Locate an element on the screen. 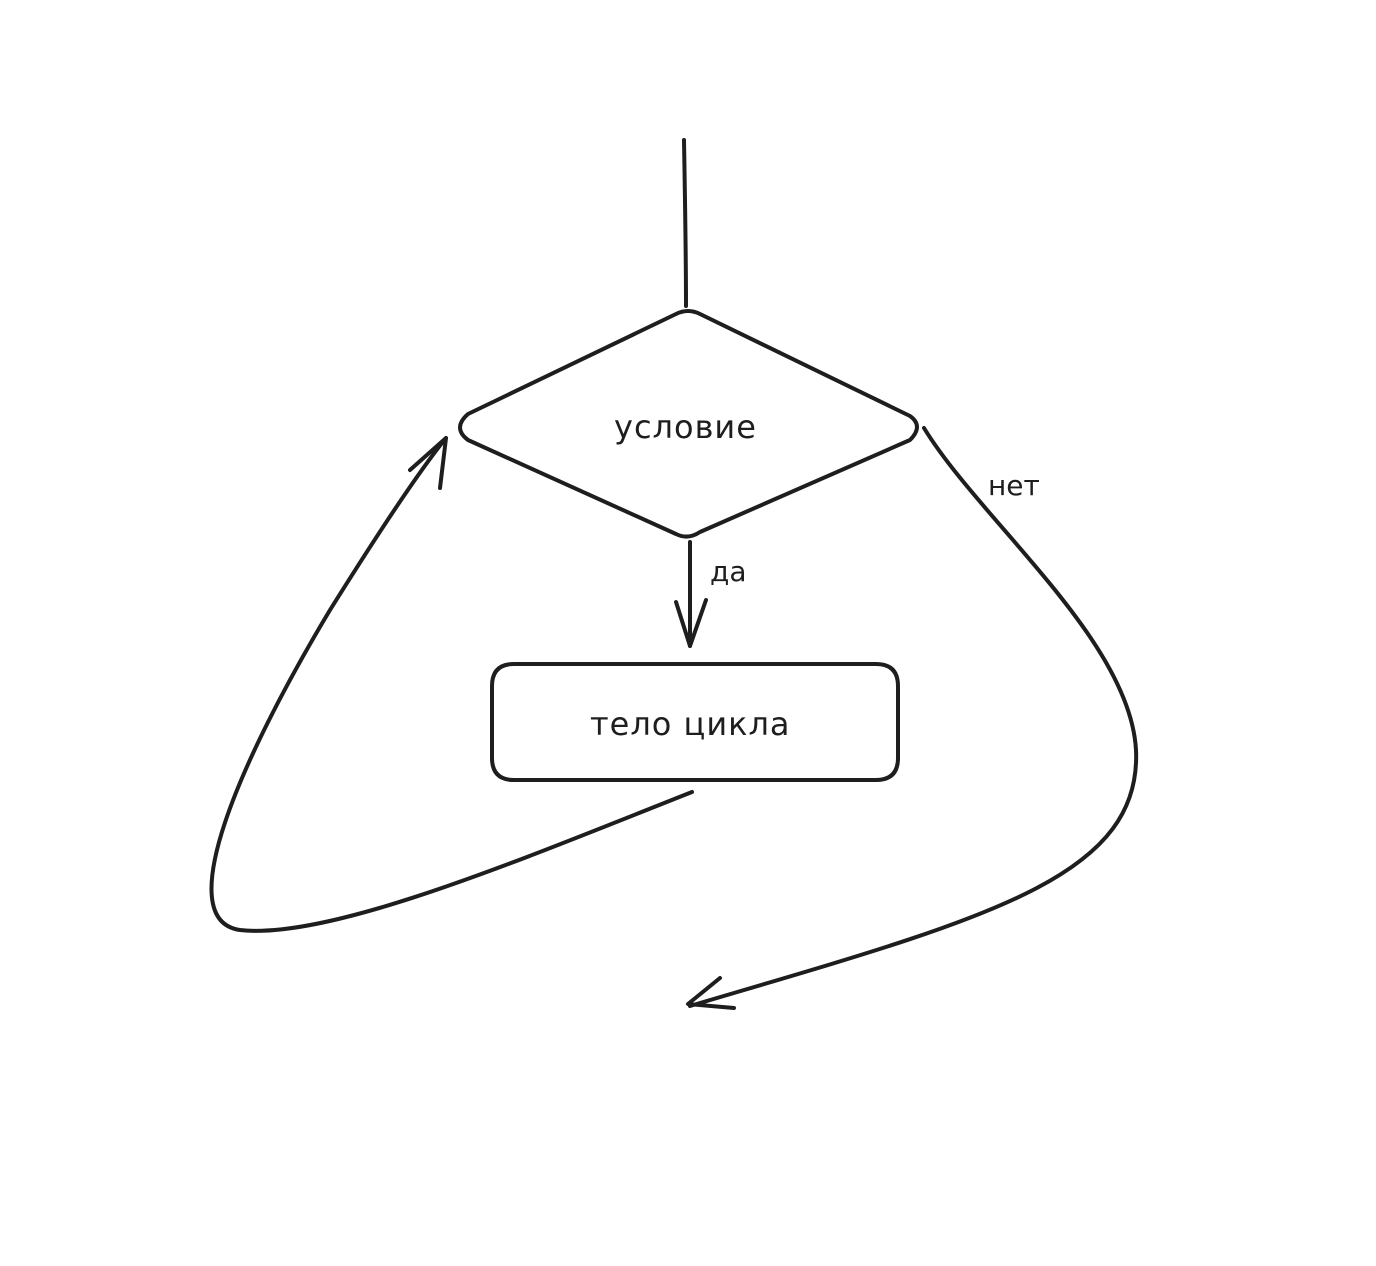 This screenshot has height=1266, width=1376. condition-node-label: условие is located at coordinates (685, 427).